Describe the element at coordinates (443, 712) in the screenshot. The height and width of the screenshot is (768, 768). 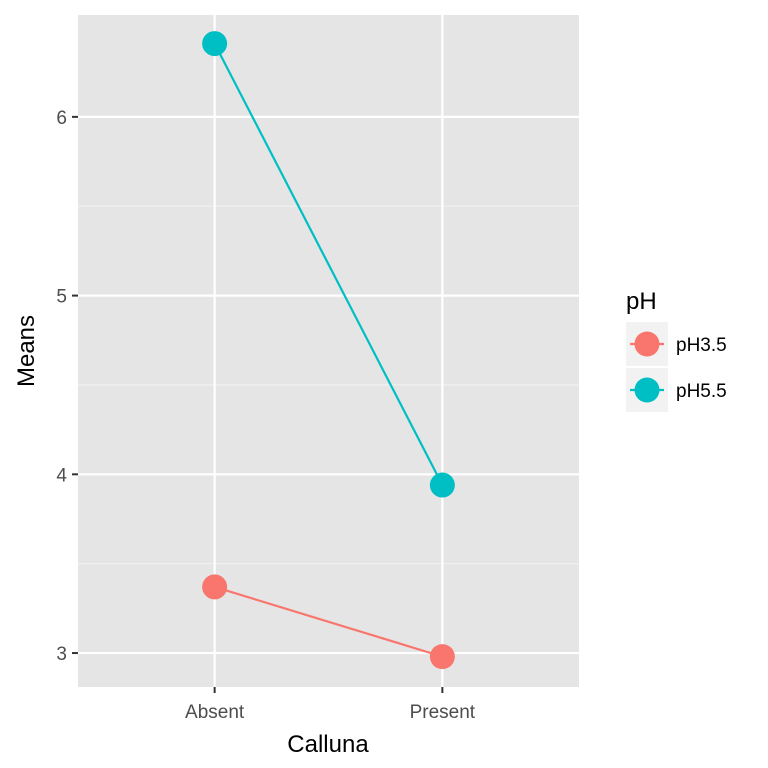
I see `x-tick-label: Present` at that location.